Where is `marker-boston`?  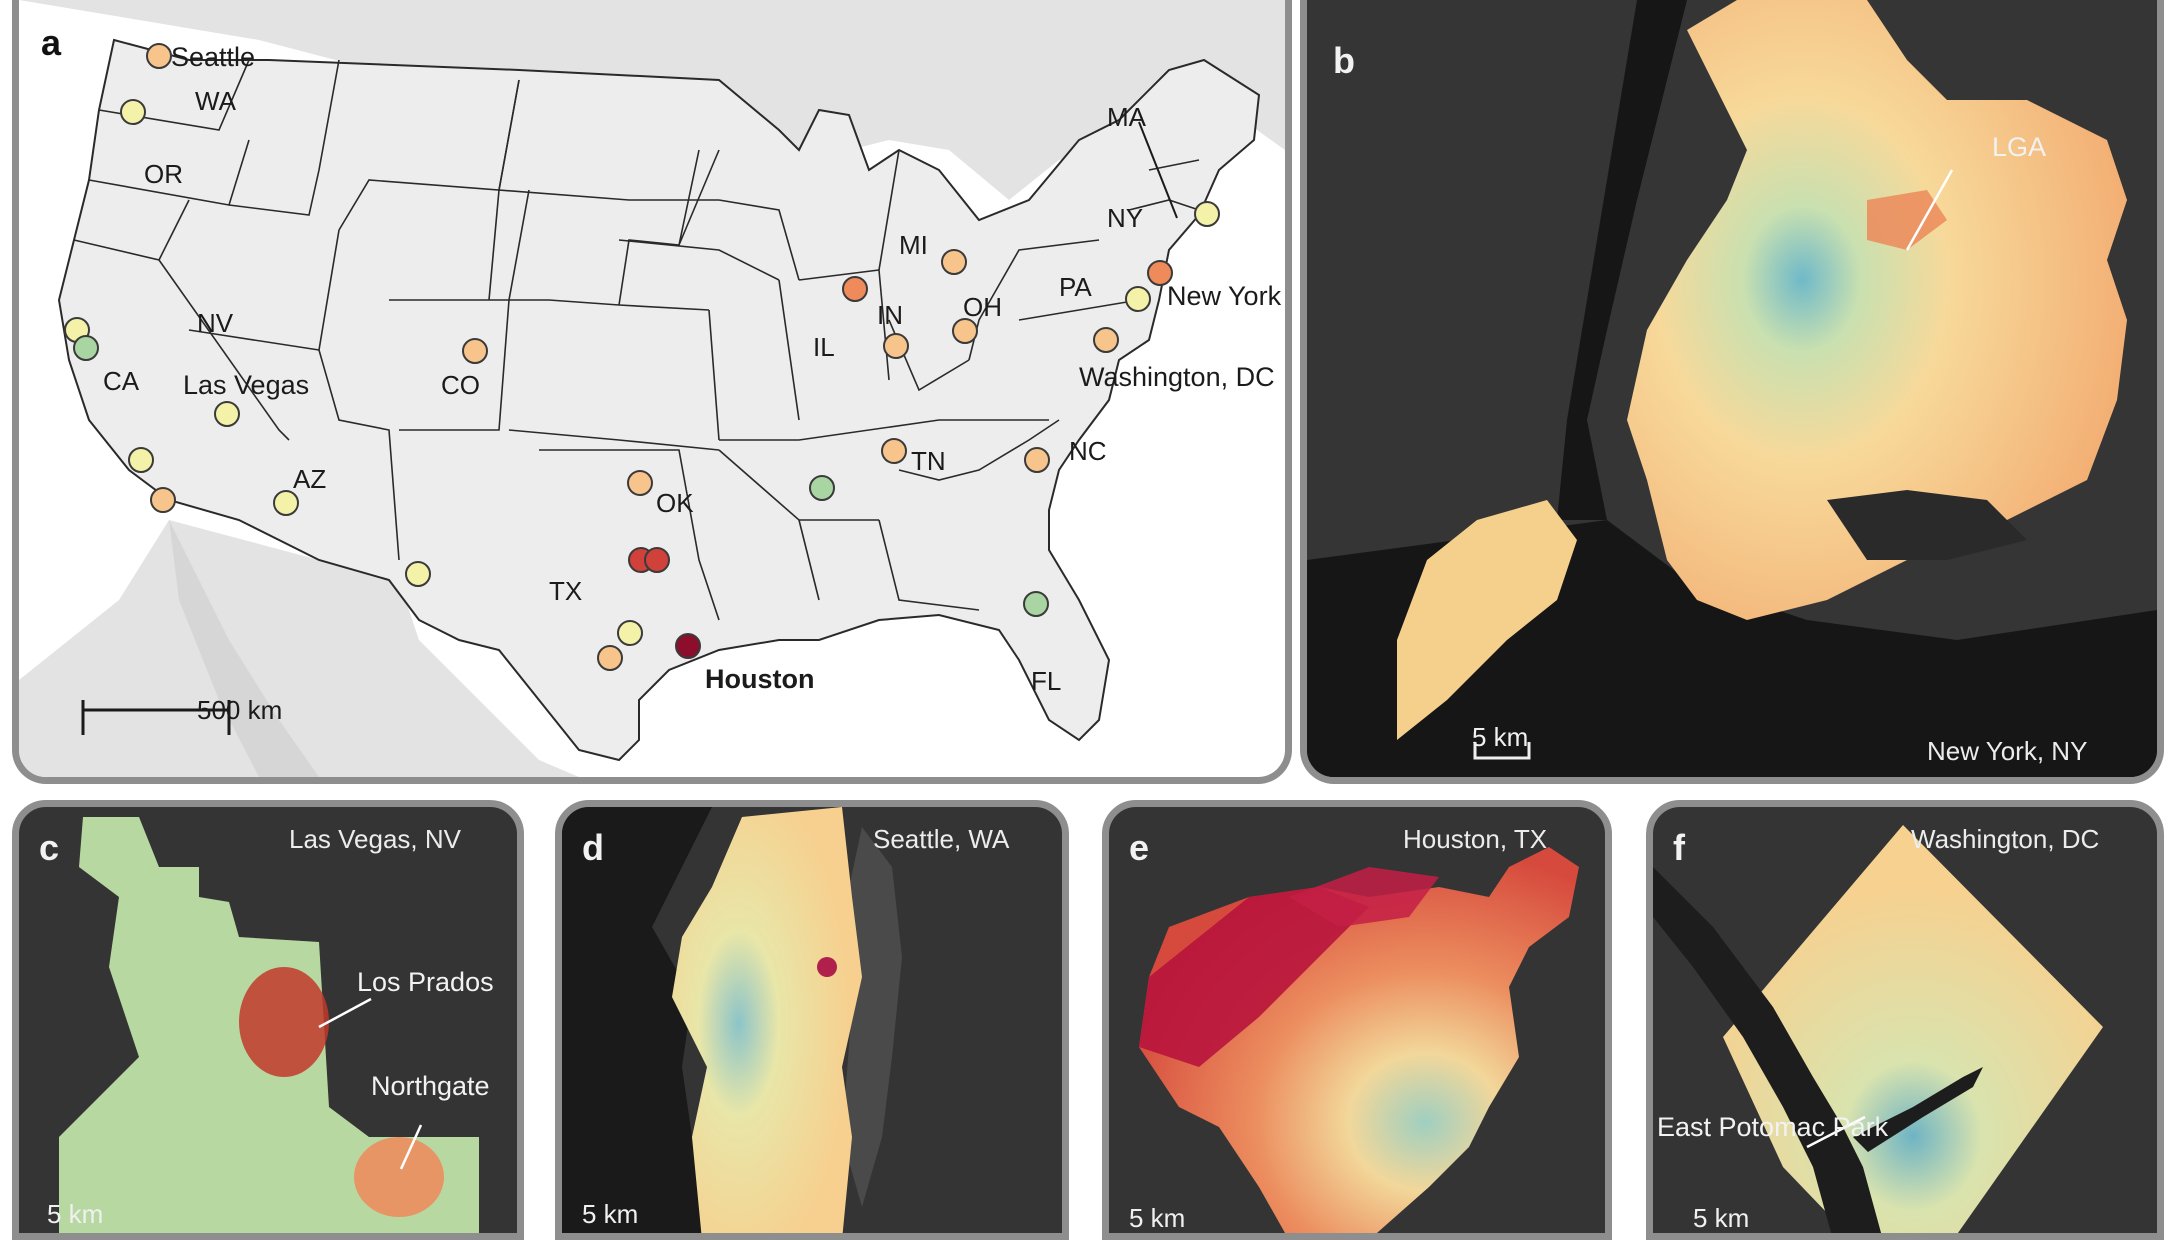 marker-boston is located at coordinates (1207, 214).